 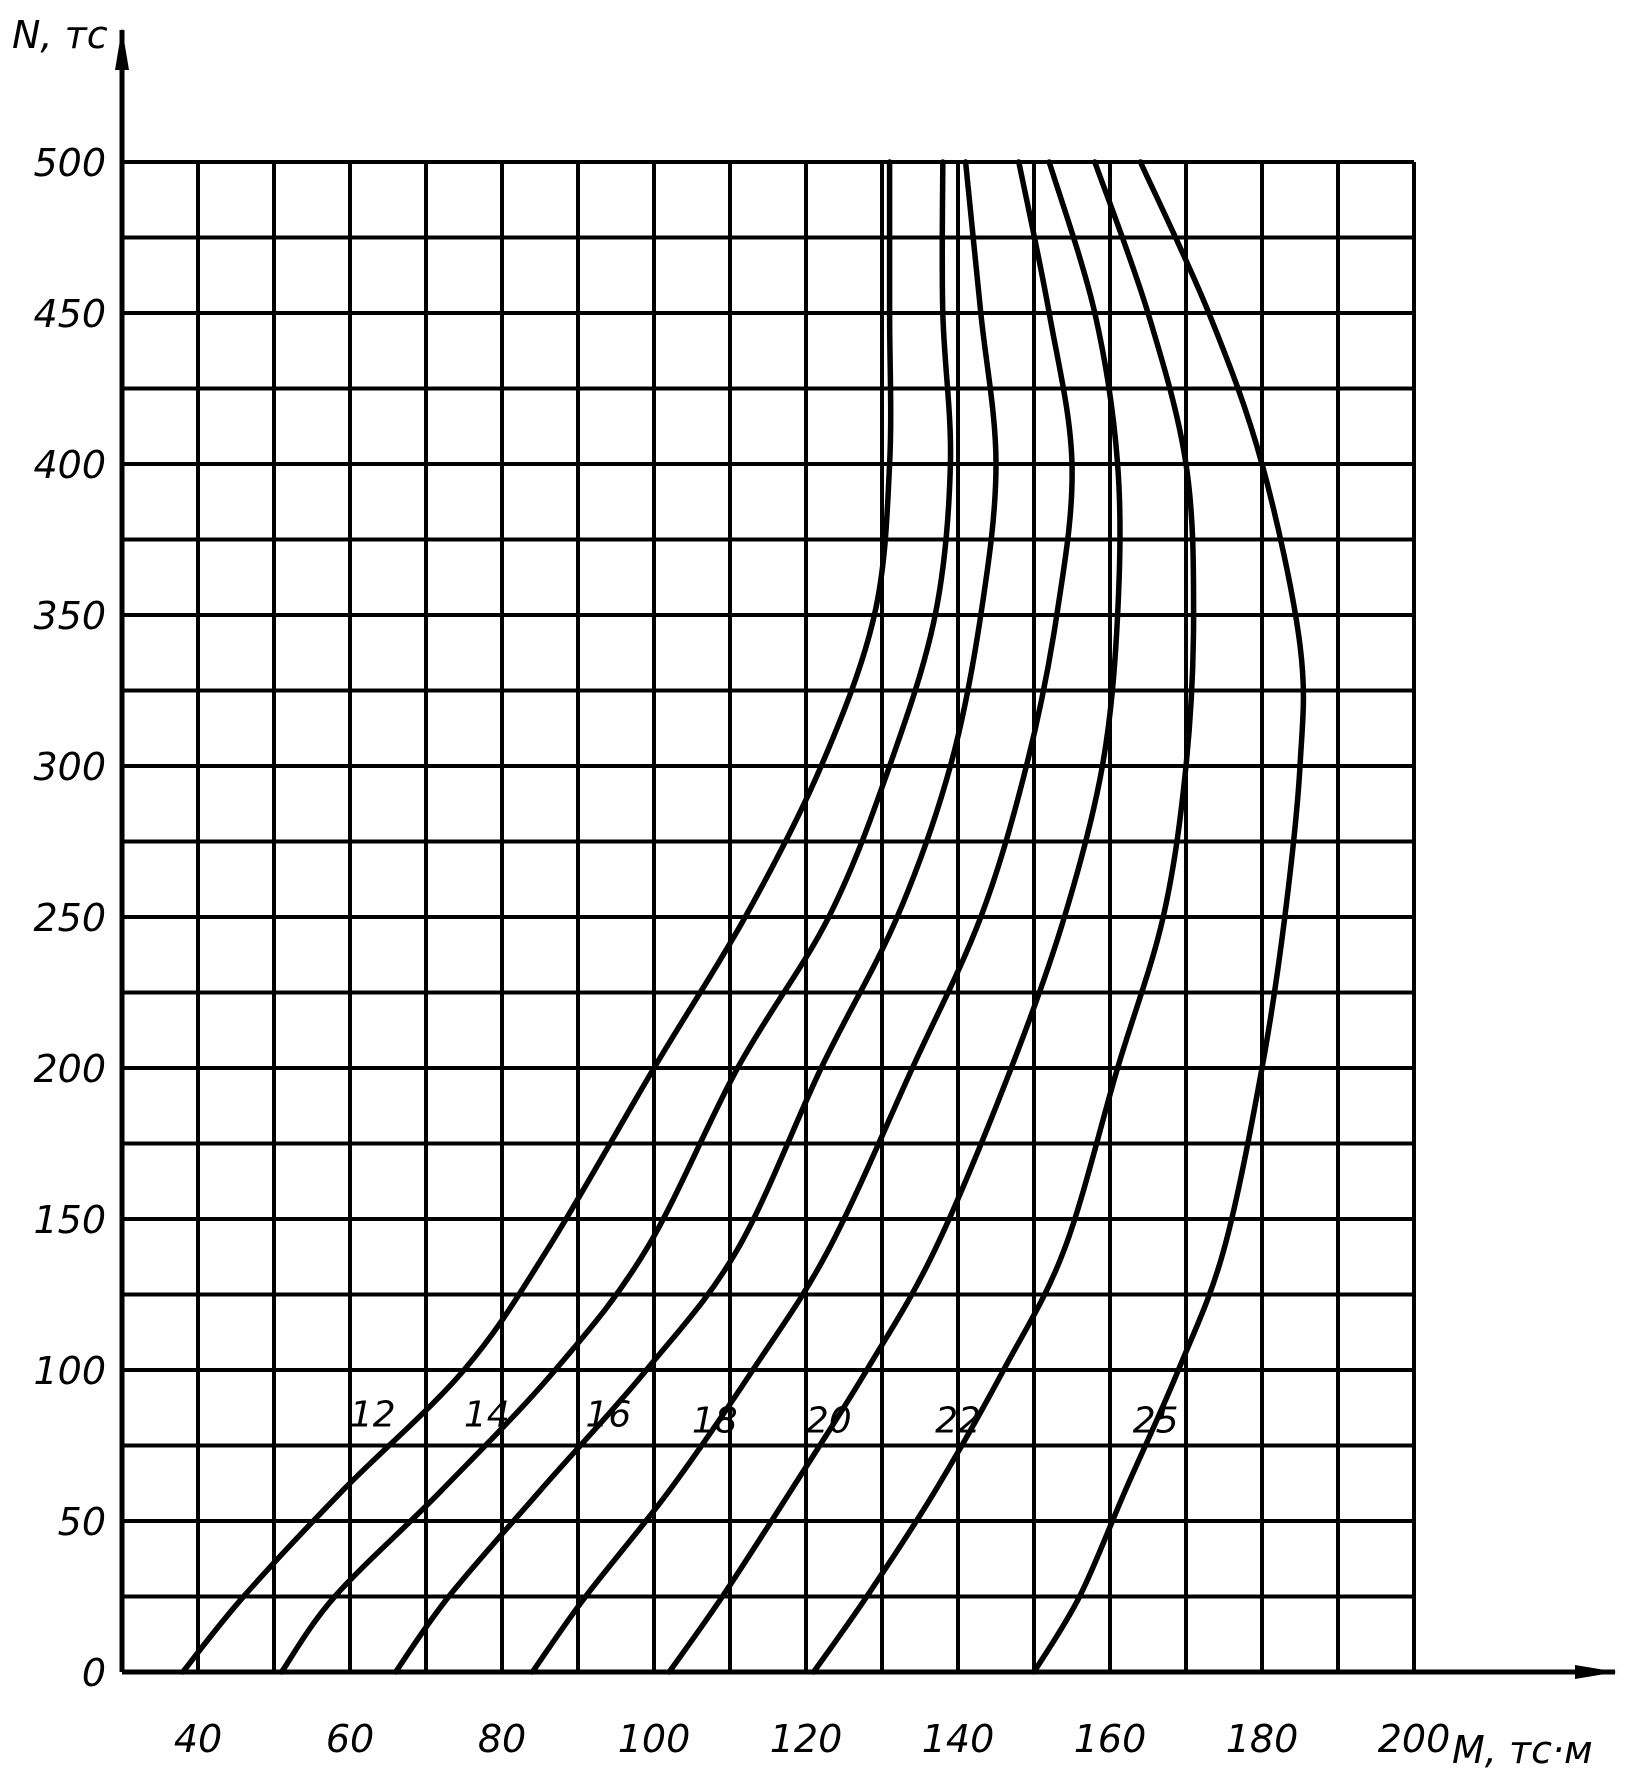 I want to click on curve-label: 12, so click(x=373, y=1414).